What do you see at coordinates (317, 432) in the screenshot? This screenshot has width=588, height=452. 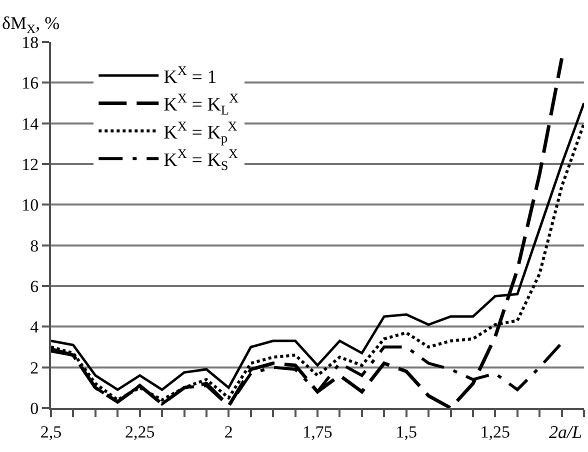 I see `x-tick-label: 1,75` at bounding box center [317, 432].